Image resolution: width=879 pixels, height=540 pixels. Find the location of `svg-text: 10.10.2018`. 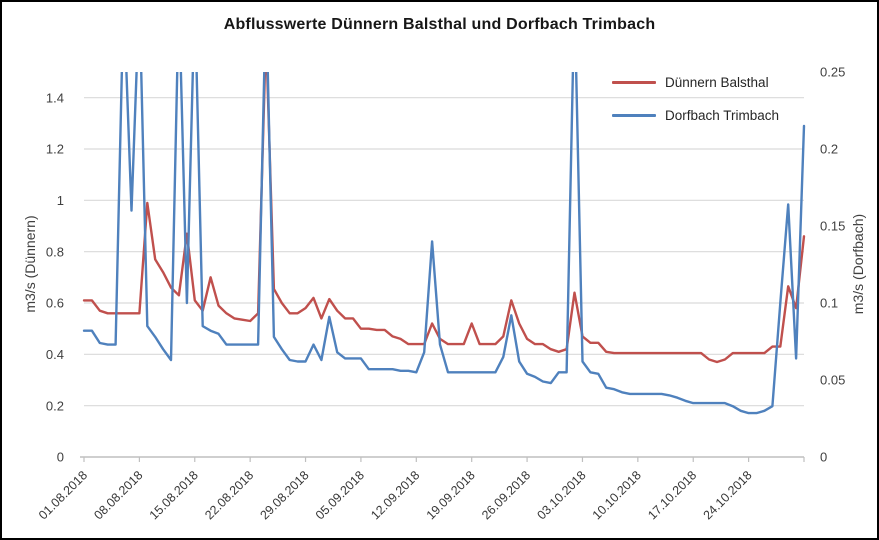

svg-text: 10.10.2018 is located at coordinates (617, 495).